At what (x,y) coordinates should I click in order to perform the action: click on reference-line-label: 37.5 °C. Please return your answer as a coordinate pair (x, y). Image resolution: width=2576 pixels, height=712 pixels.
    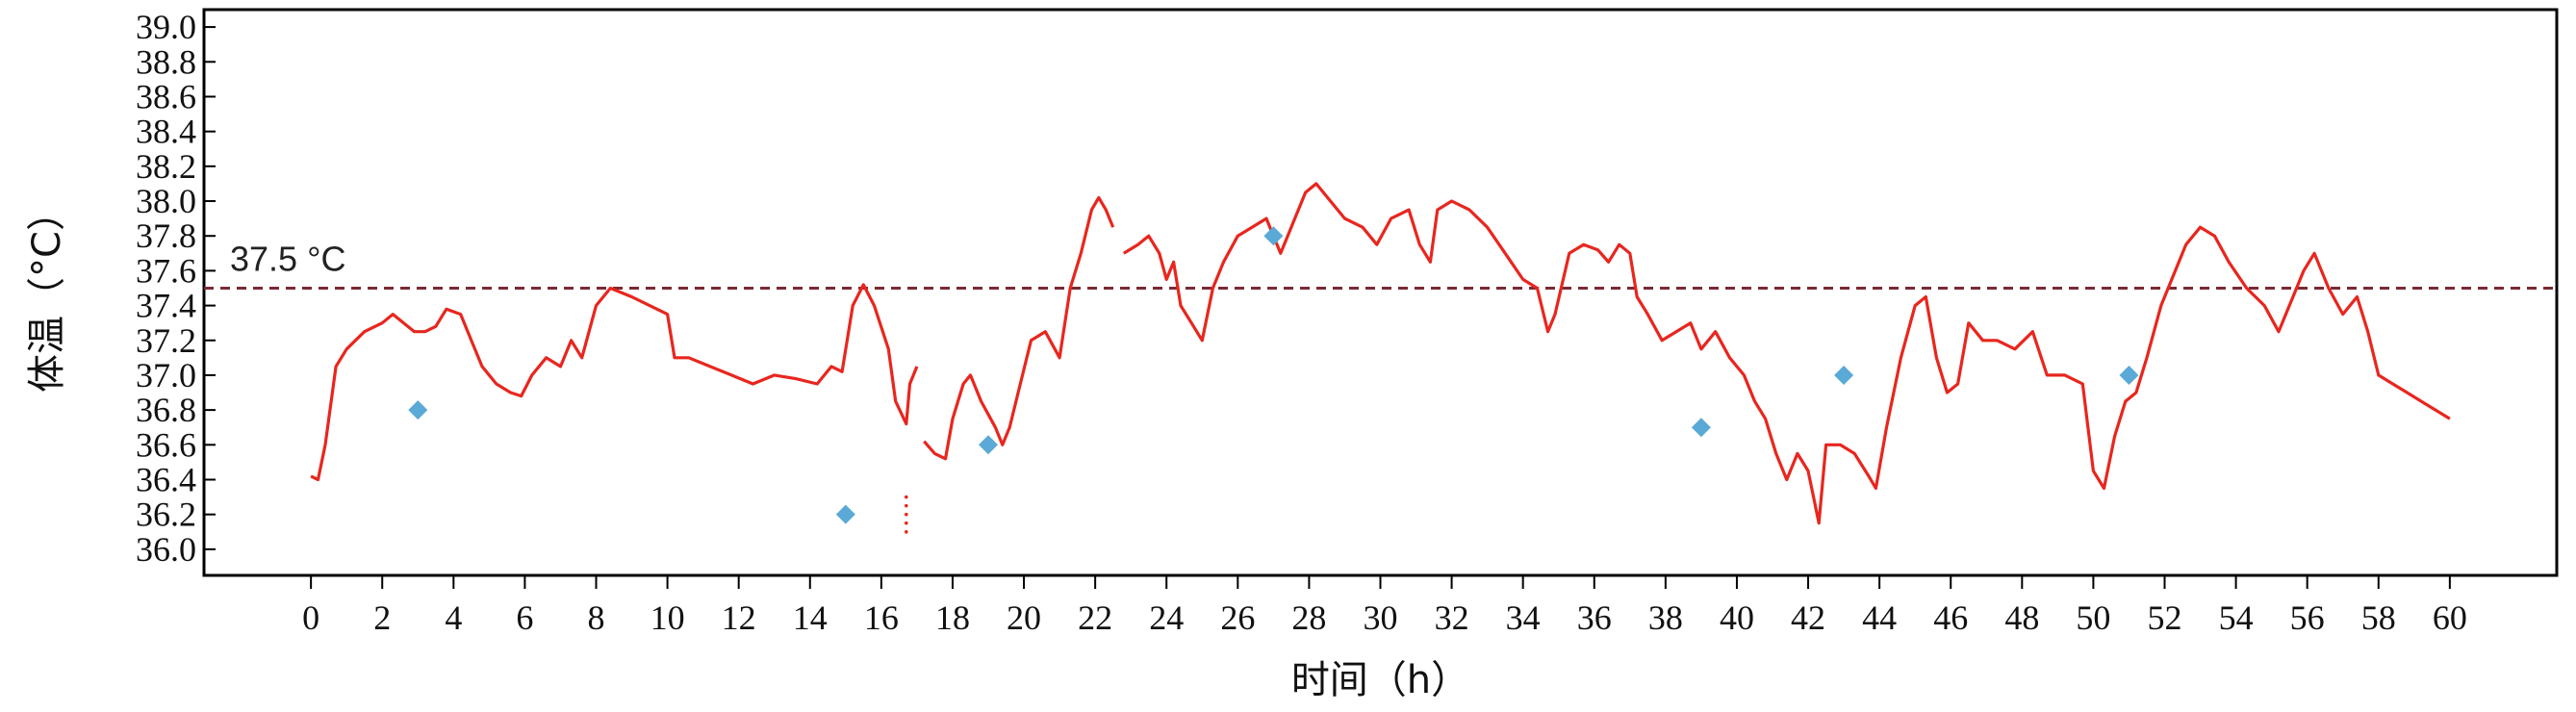
    Looking at the image, I should click on (287, 258).